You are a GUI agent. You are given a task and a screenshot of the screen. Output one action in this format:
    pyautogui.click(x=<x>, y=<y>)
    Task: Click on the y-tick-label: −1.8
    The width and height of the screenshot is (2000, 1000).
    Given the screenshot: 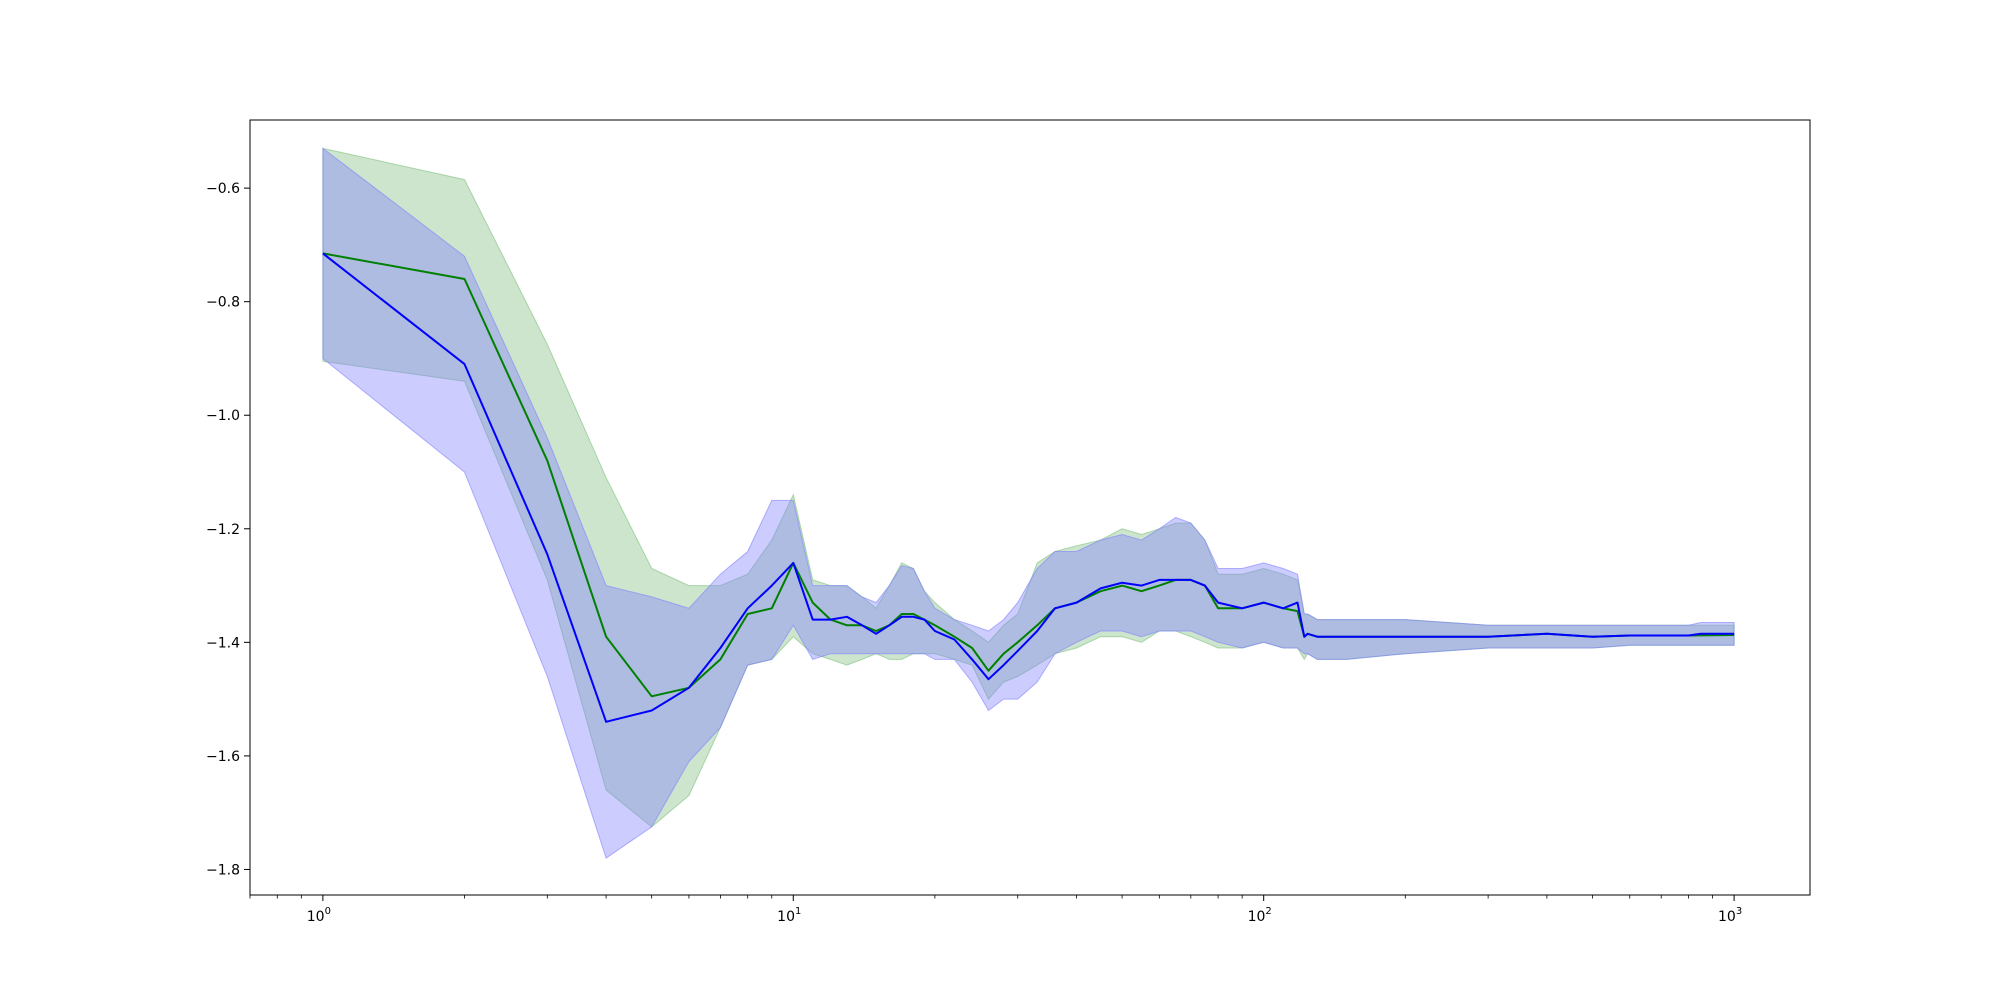 What is the action you would take?
    pyautogui.click(x=223, y=870)
    